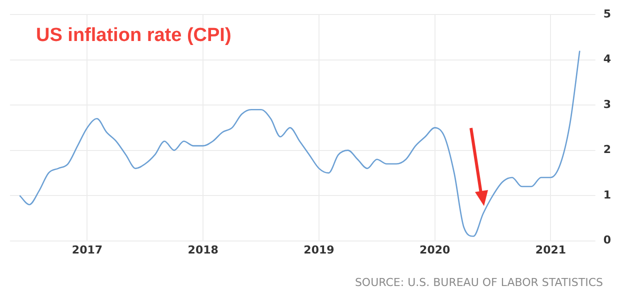 The height and width of the screenshot is (294, 623). Describe the element at coordinates (319, 249) in the screenshot. I see `x-tick-label: 2019` at that location.